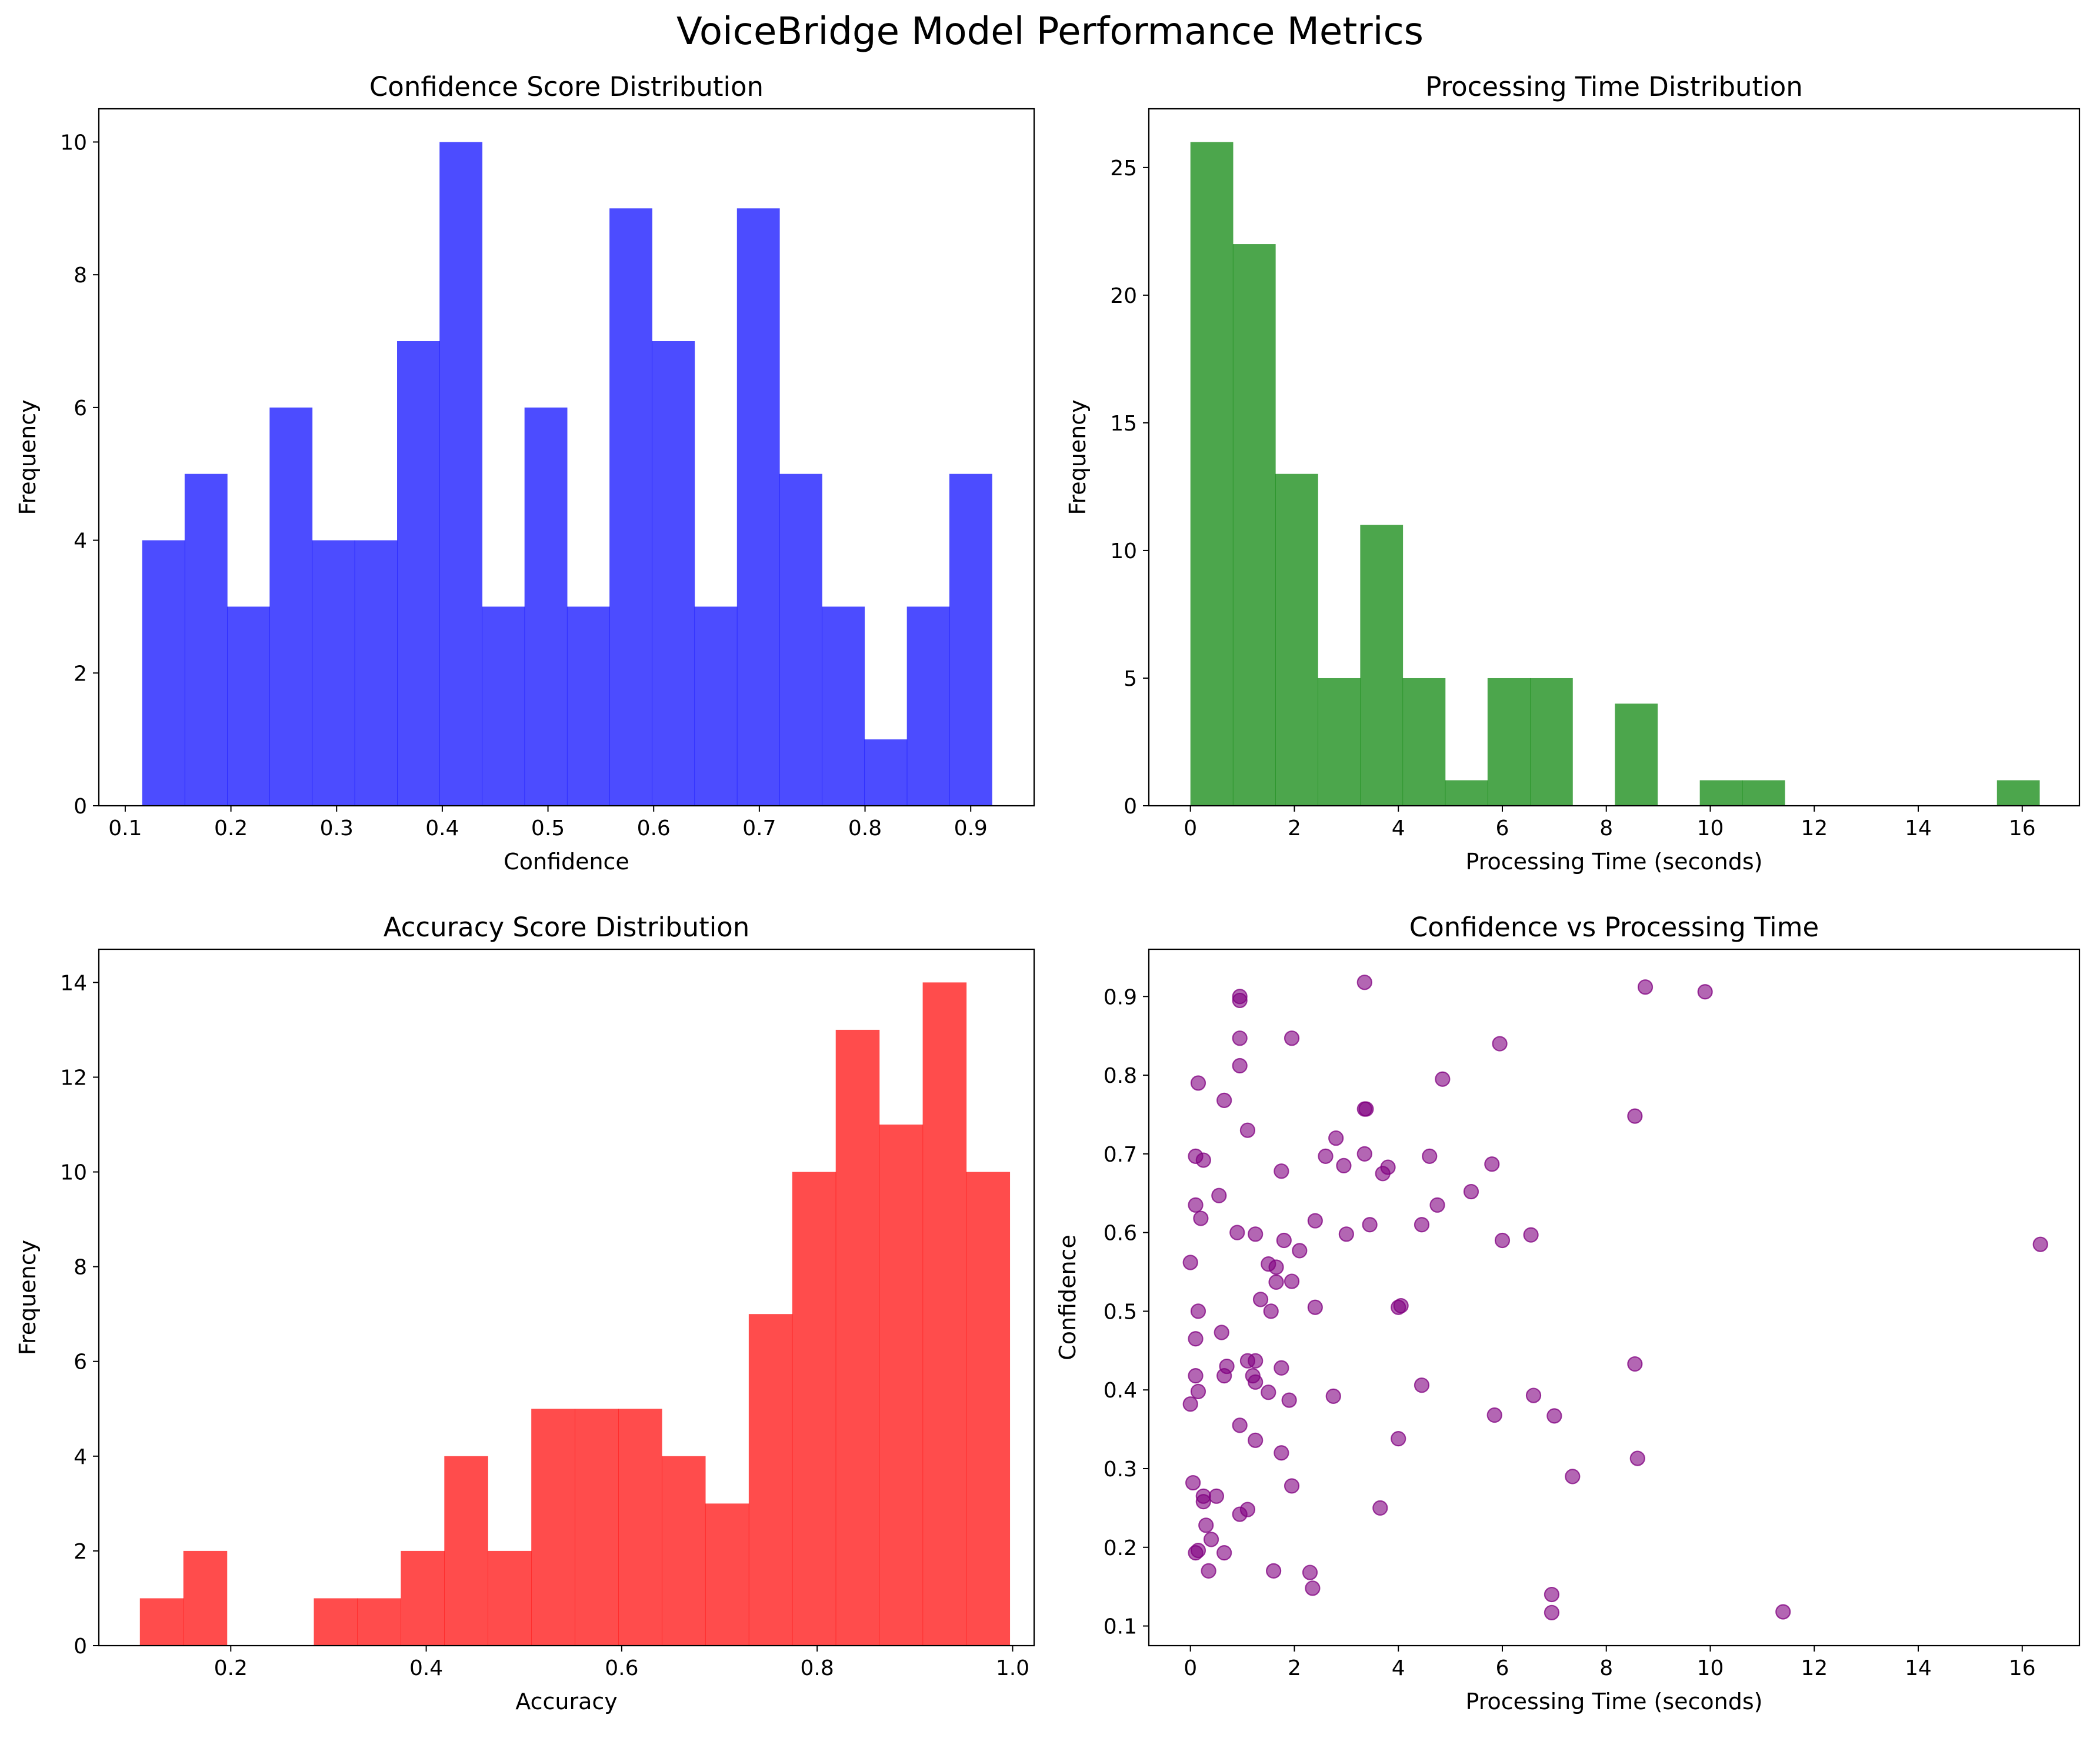  Describe the element at coordinates (28, 457) in the screenshot. I see `confidence-hist-y-axis-label: Frequency` at that location.